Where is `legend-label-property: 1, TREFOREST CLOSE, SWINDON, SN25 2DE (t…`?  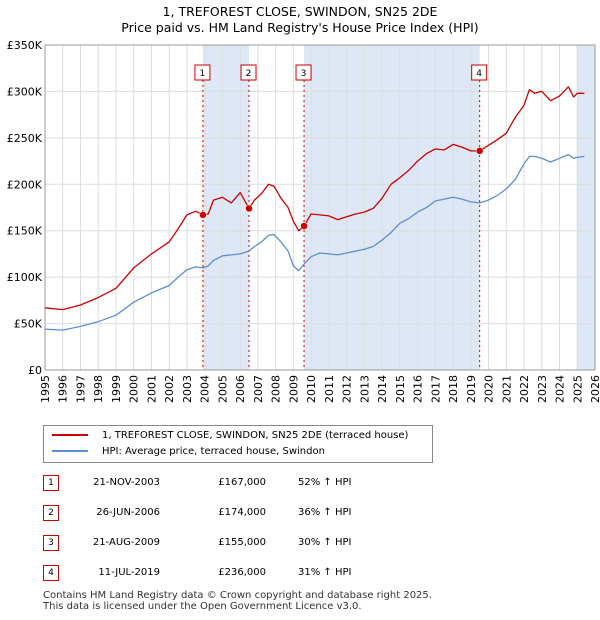
legend-label-property: 1, TREFOREST CLOSE, SWINDON, SN25 2DE (t… is located at coordinates (255, 435).